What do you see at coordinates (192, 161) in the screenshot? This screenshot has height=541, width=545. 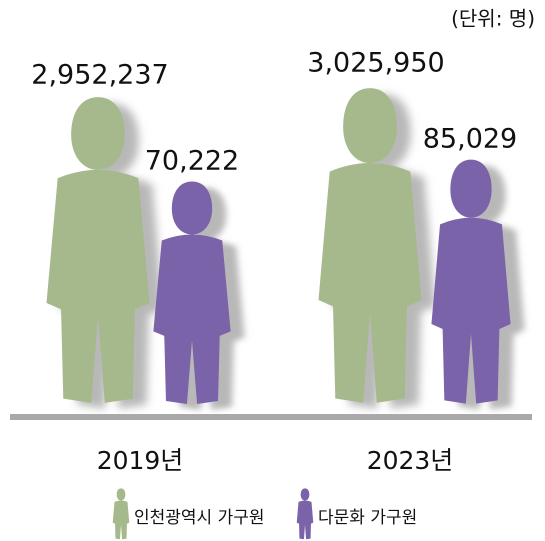 I see `value-label: 70,222` at bounding box center [192, 161].